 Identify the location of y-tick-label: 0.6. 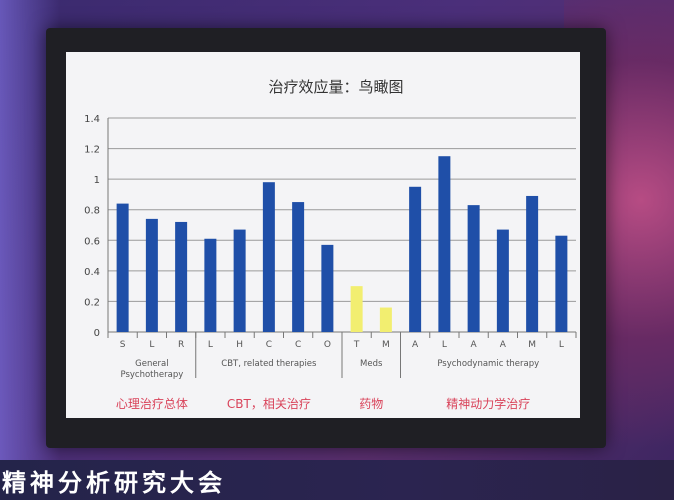
(92, 241).